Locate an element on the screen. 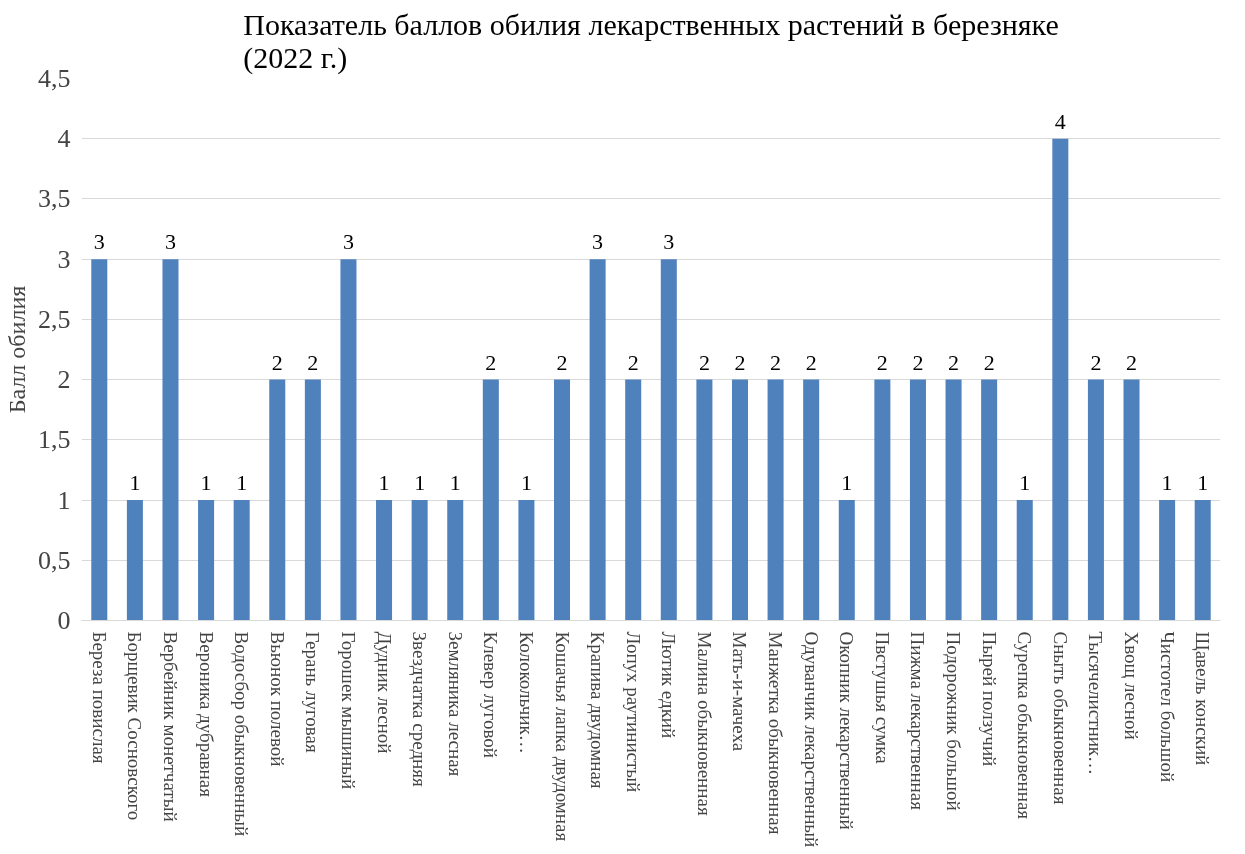 The height and width of the screenshot is (854, 1245). x-tick-label: Земляника лесная is located at coordinates (455, 704).